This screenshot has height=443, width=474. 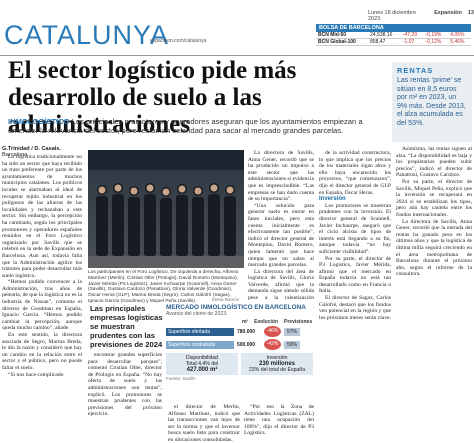 I want to click on date: Lunes 18 diciembre 2023, so click(x=392, y=16).